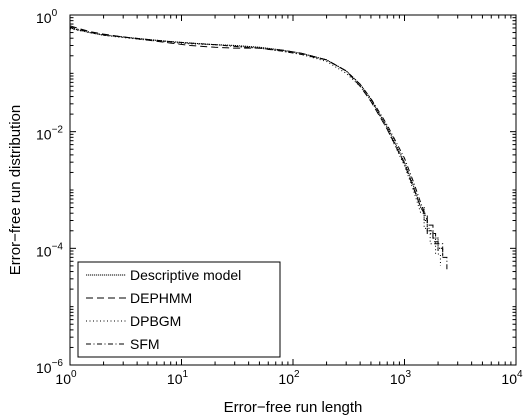 The image size is (527, 419). Describe the element at coordinates (145, 344) in the screenshot. I see `legend-label: SFM` at that location.